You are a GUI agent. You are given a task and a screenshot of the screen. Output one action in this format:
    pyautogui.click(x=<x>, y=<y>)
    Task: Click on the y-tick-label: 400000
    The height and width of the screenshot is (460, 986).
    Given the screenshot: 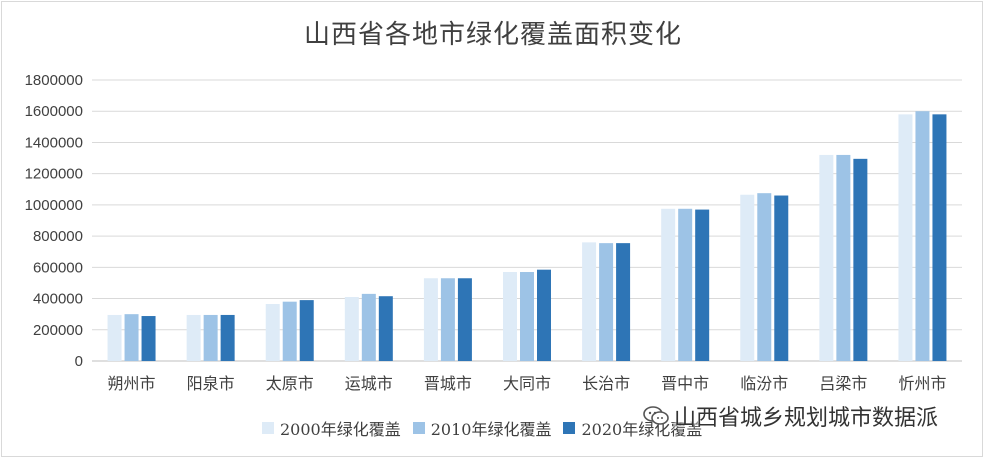 What is the action you would take?
    pyautogui.click(x=58, y=299)
    